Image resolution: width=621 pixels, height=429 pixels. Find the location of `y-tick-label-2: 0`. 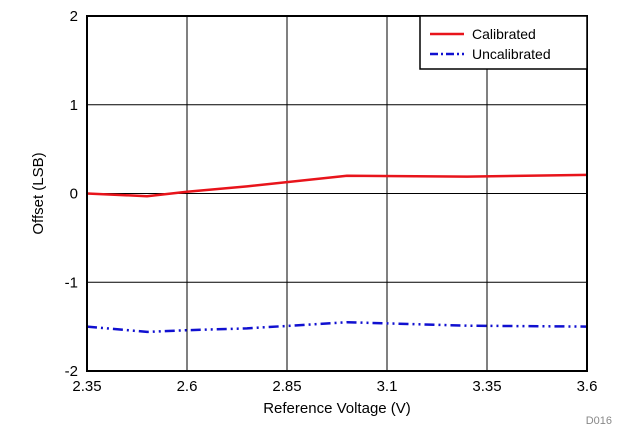

y-tick-label-2: 0 is located at coordinates (74, 194).